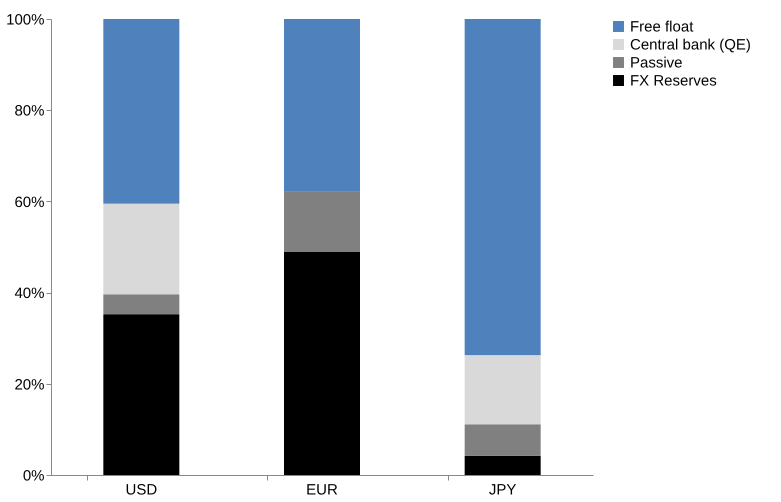 This screenshot has height=502, width=781. Describe the element at coordinates (29, 202) in the screenshot. I see `y-tick-label: 60%` at that location.